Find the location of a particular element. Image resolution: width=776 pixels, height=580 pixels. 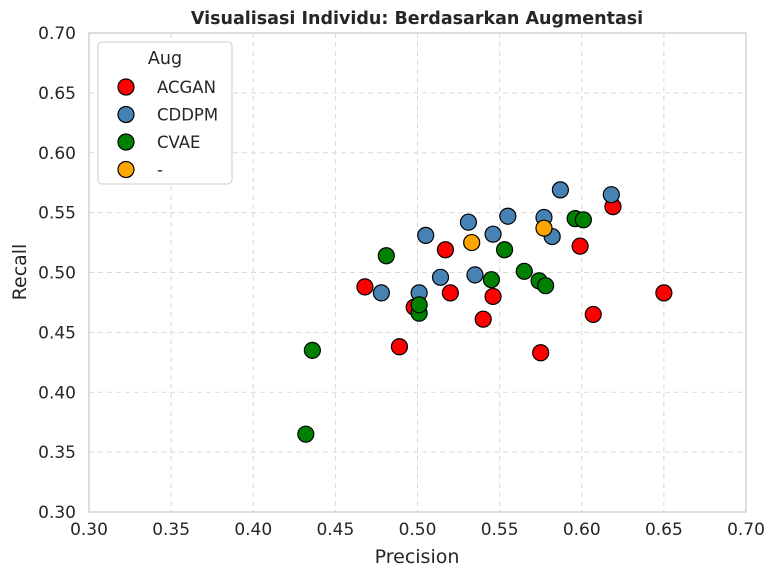

legend: Aug ACGAN CDDPM CVAE - is located at coordinates (165, 113).